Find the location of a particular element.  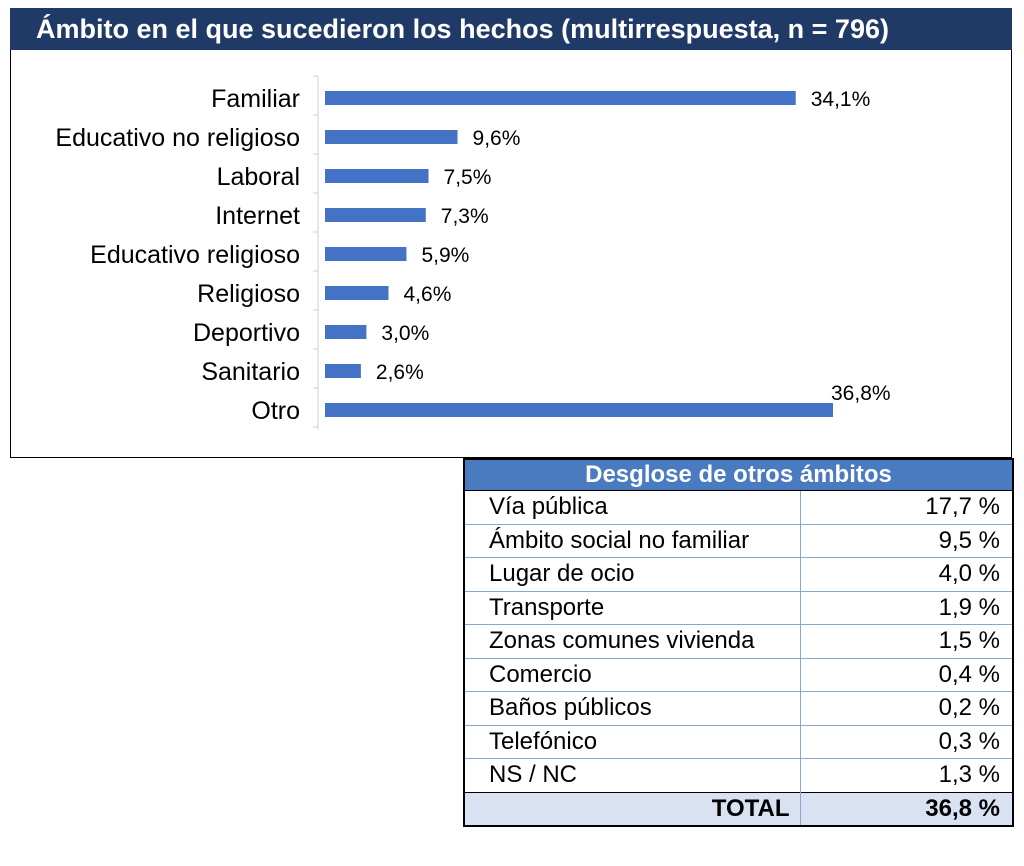

table-row: Ámbito social no familiar 9,5 % is located at coordinates (738, 540).